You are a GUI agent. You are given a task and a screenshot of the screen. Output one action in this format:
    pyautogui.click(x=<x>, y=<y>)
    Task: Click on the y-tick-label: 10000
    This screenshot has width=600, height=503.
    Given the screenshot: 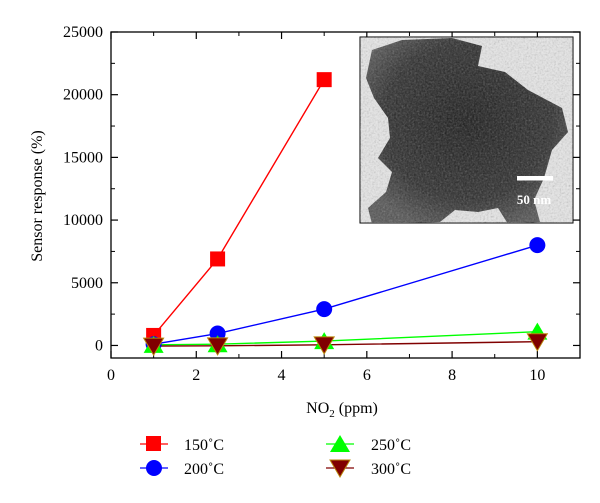 What is the action you would take?
    pyautogui.click(x=83, y=220)
    